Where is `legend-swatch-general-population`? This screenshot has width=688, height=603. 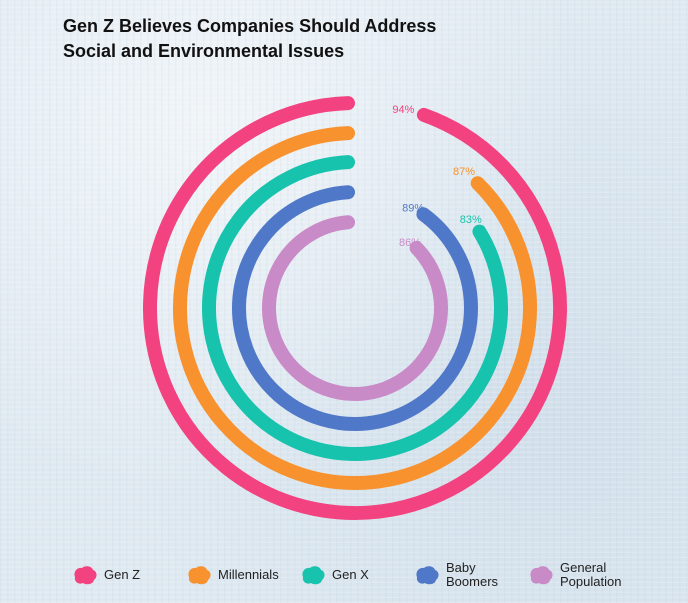 legend-swatch-general-population is located at coordinates (541, 575).